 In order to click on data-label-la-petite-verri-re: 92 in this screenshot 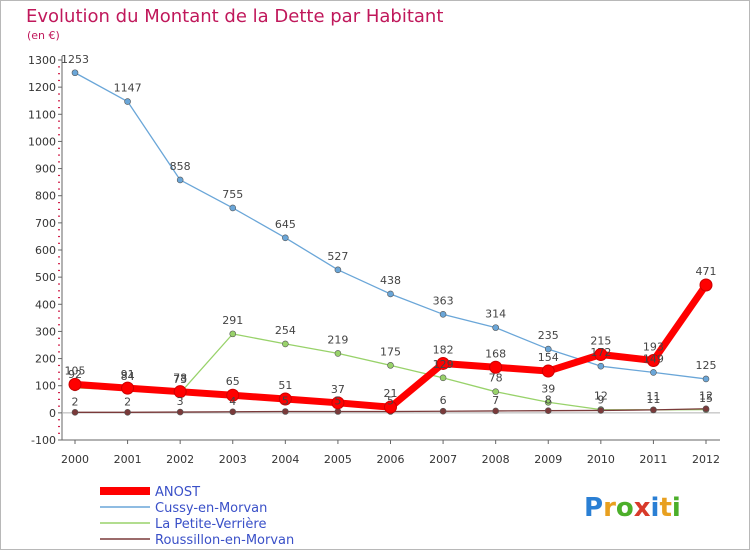, I will do `click(75, 374)`.